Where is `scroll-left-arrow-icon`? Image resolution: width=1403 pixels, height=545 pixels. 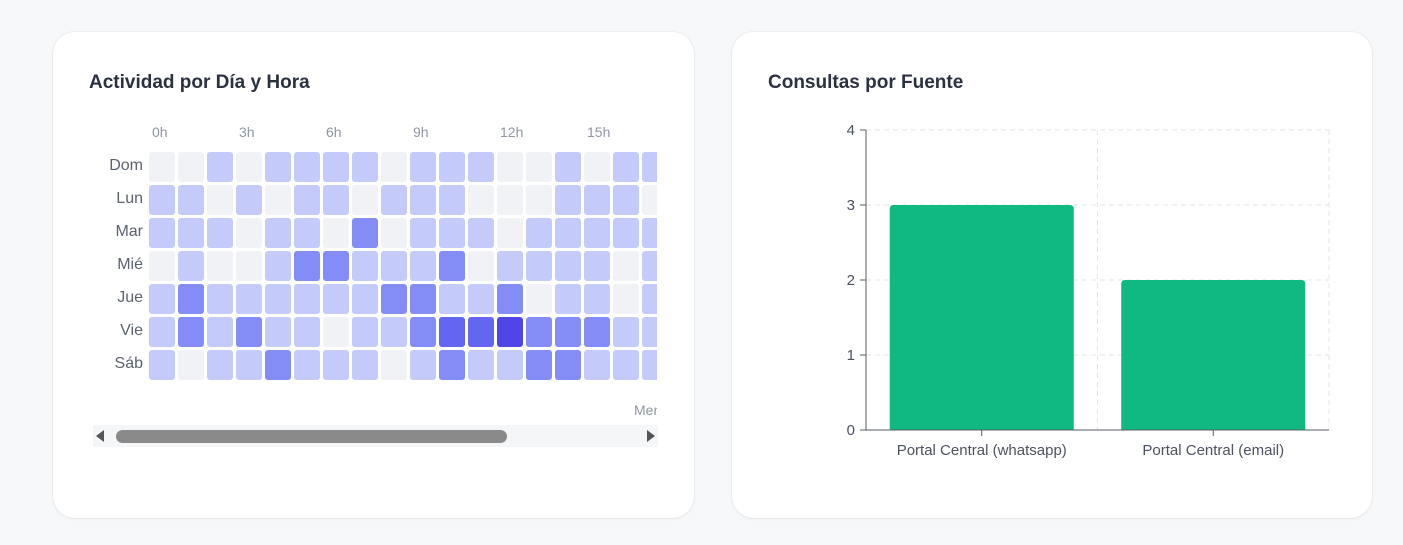 scroll-left-arrow-icon is located at coordinates (100, 436).